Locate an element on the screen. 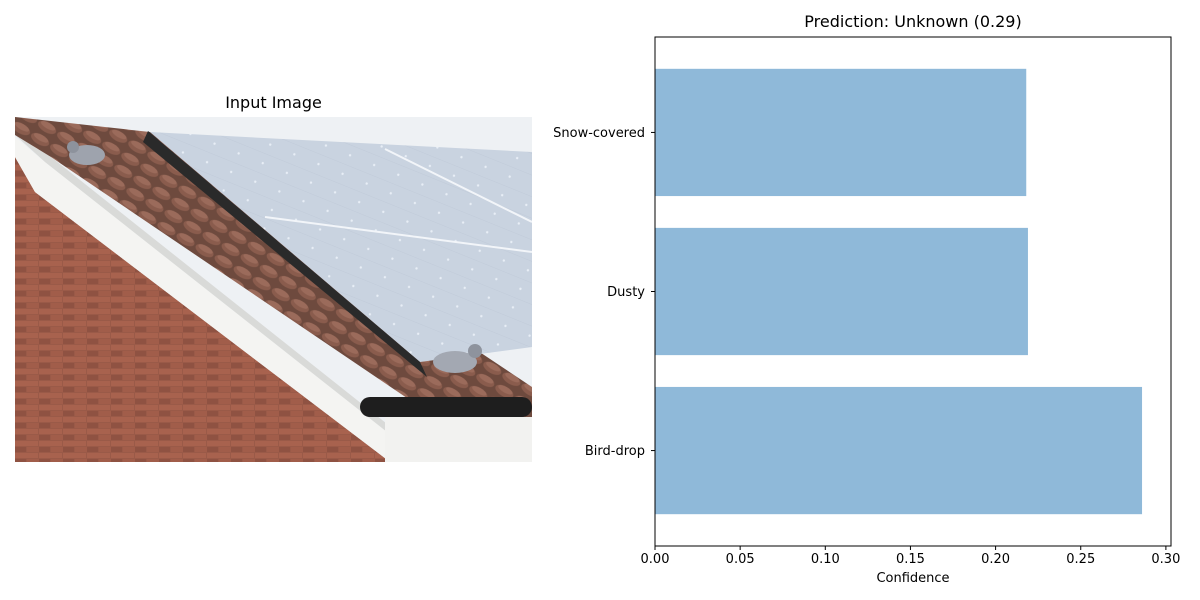  x-tick-label: 0.20 is located at coordinates (995, 559).